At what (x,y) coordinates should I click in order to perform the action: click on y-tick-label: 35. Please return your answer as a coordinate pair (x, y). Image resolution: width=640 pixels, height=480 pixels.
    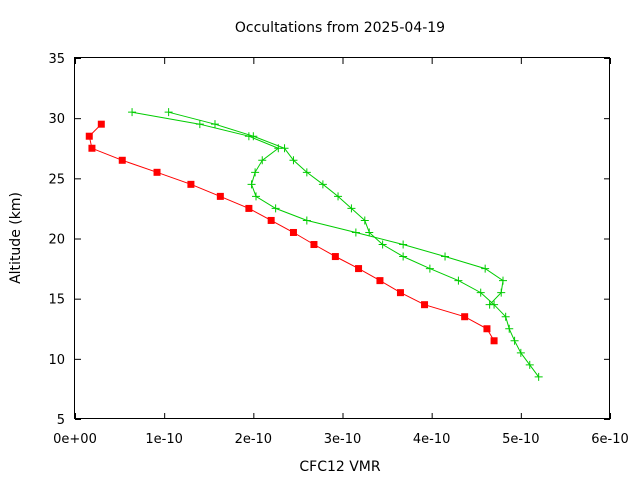
    Looking at the image, I should click on (56, 59).